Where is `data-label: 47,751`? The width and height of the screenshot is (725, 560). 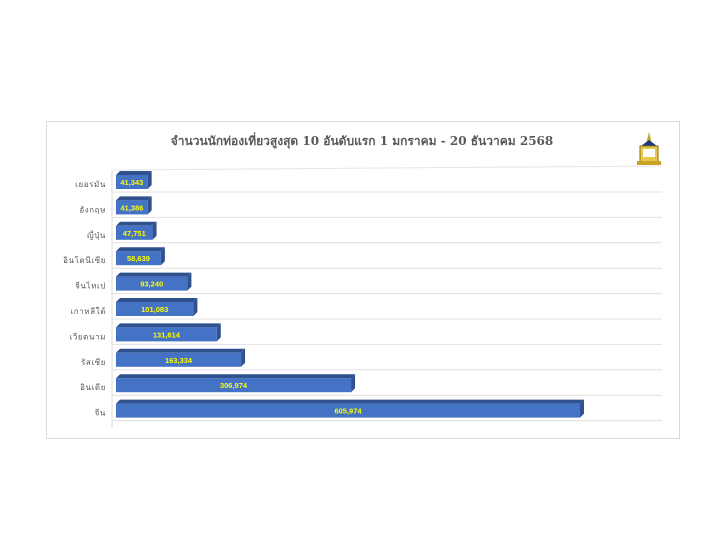 data-label: 47,751 is located at coordinates (134, 233).